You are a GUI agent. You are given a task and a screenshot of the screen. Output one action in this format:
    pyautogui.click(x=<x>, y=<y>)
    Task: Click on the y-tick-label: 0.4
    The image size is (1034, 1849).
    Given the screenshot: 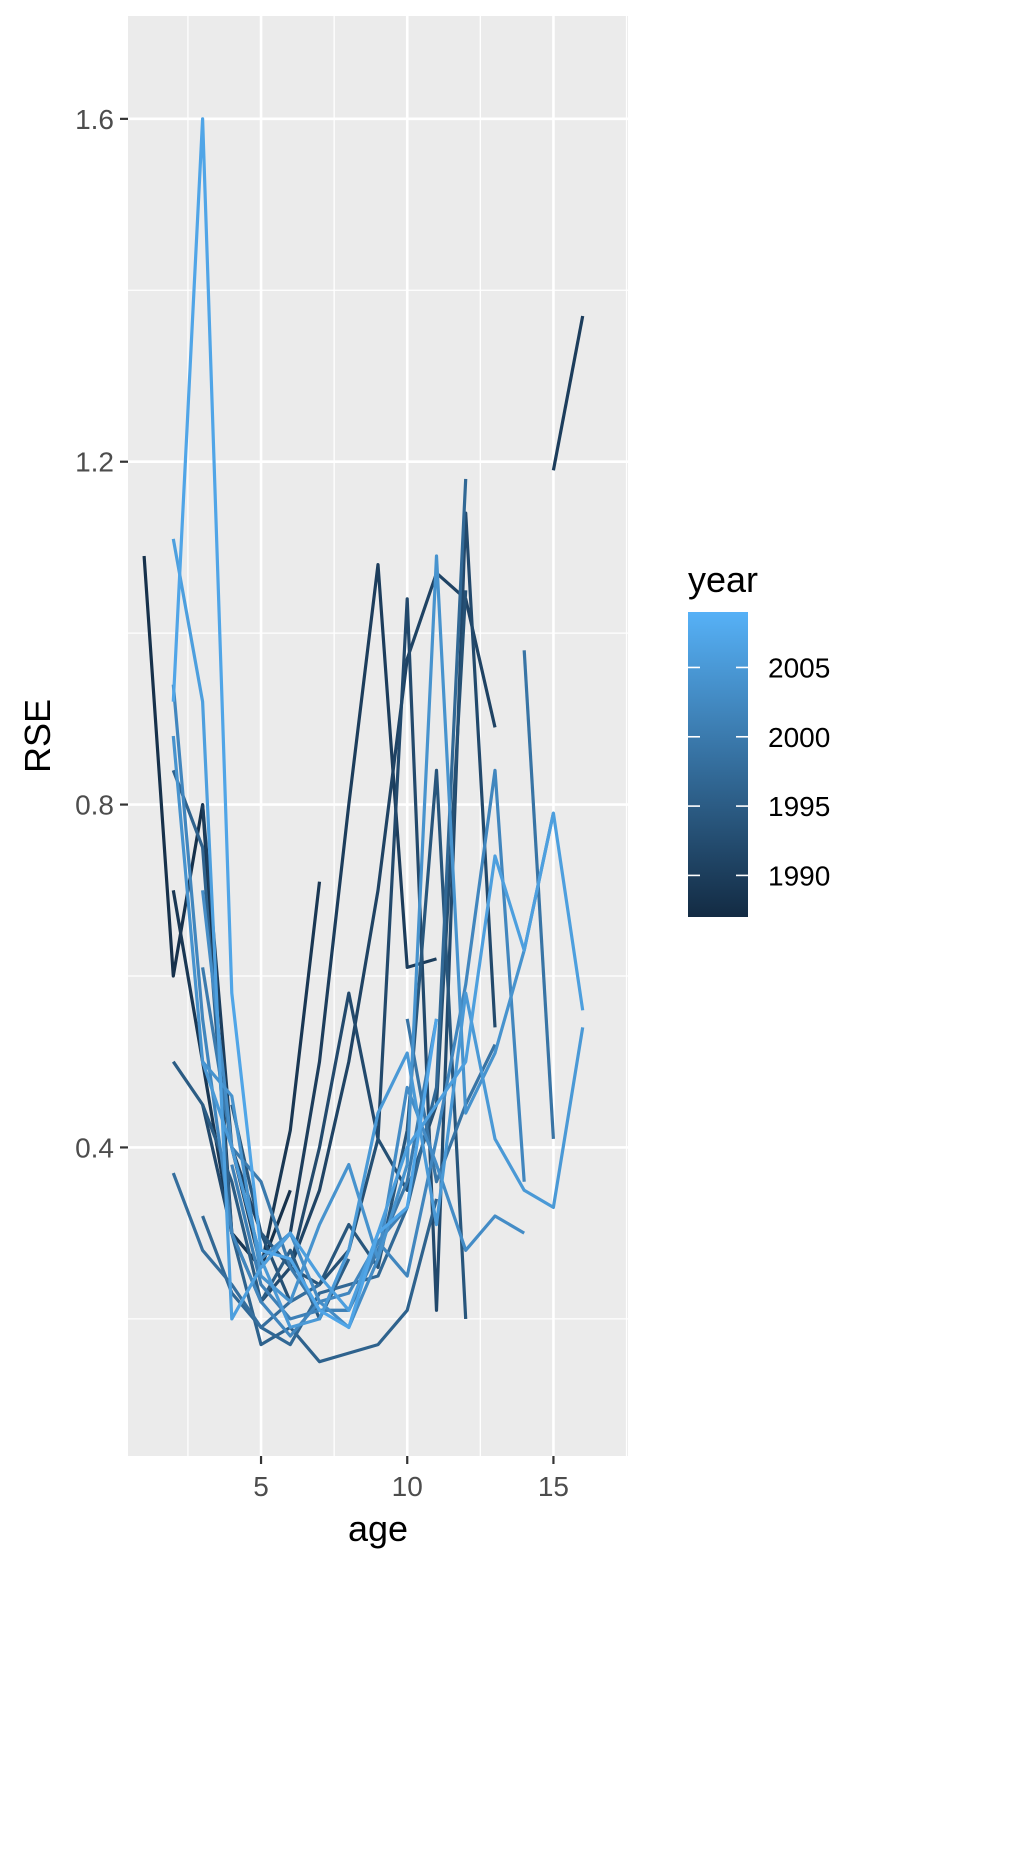 What is the action you would take?
    pyautogui.click(x=94, y=1147)
    